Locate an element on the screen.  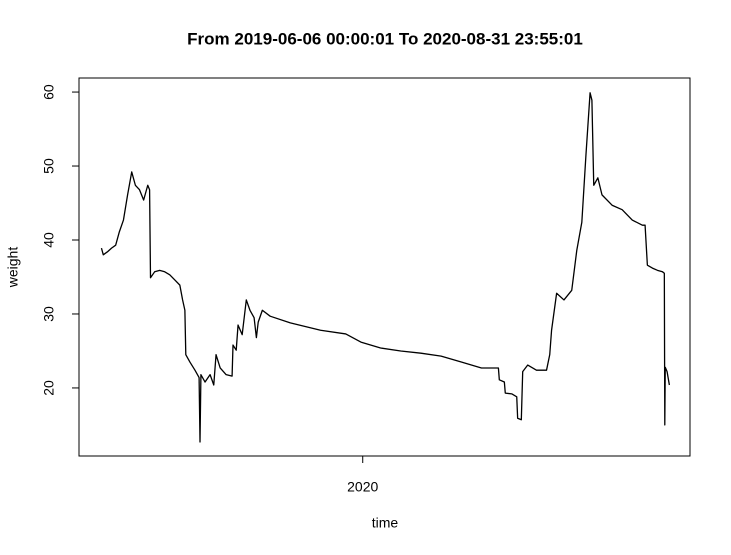
y-tick-label: 20 is located at coordinates (49, 388).